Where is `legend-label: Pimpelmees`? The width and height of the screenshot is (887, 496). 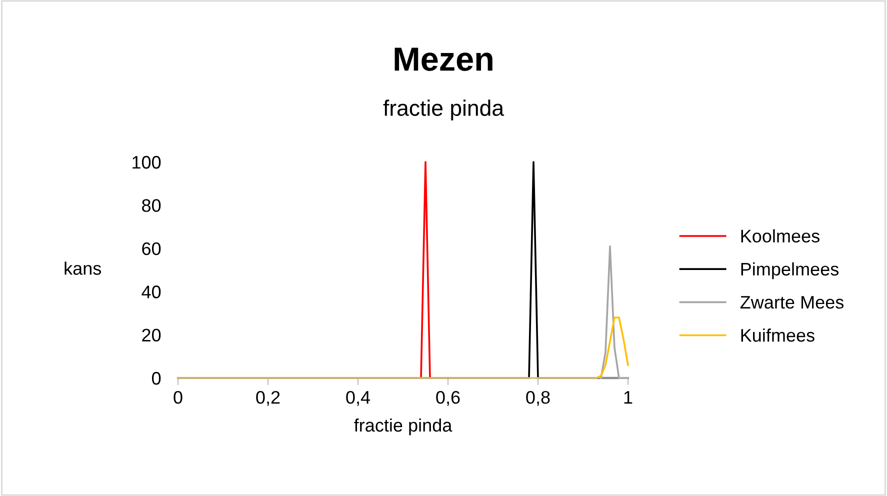
legend-label: Pimpelmees is located at coordinates (790, 271).